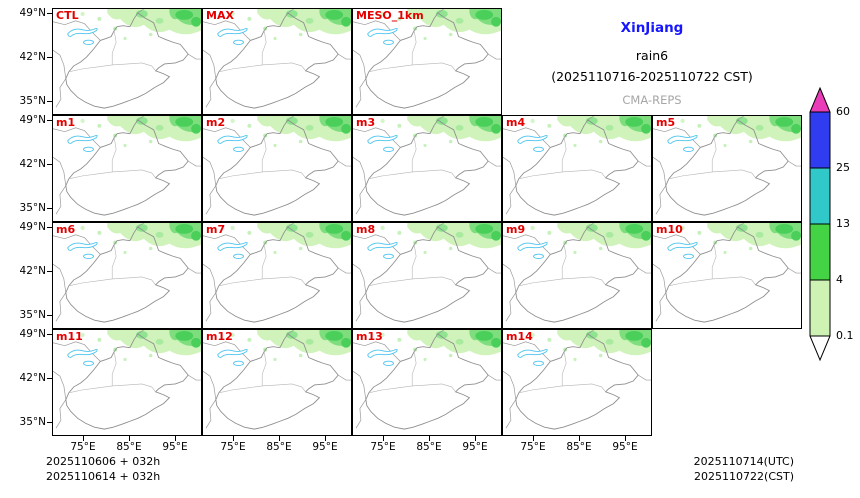 This screenshot has width=860, height=498. I want to click on panel-label: m13, so click(369, 336).